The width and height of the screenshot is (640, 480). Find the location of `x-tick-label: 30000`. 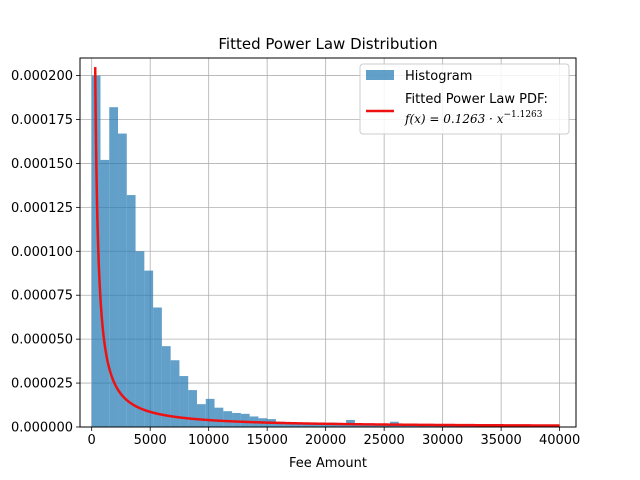

x-tick-label: 30000 is located at coordinates (442, 440).